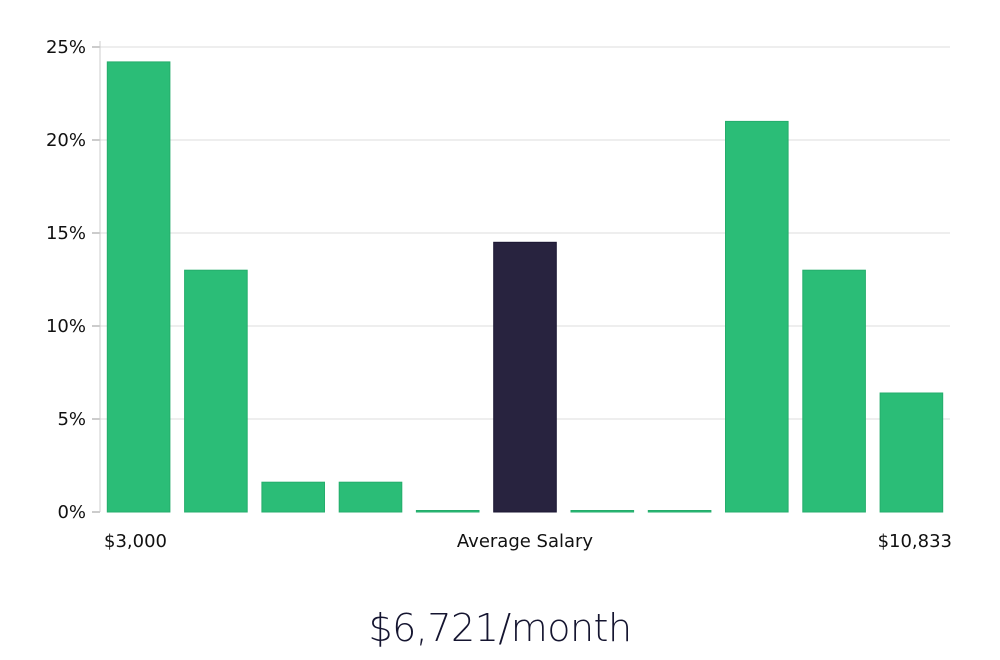  Describe the element at coordinates (73, 280) in the screenshot. I see `y-axis-ticks: 0% 5% 10% 15% 20% 25%` at that location.